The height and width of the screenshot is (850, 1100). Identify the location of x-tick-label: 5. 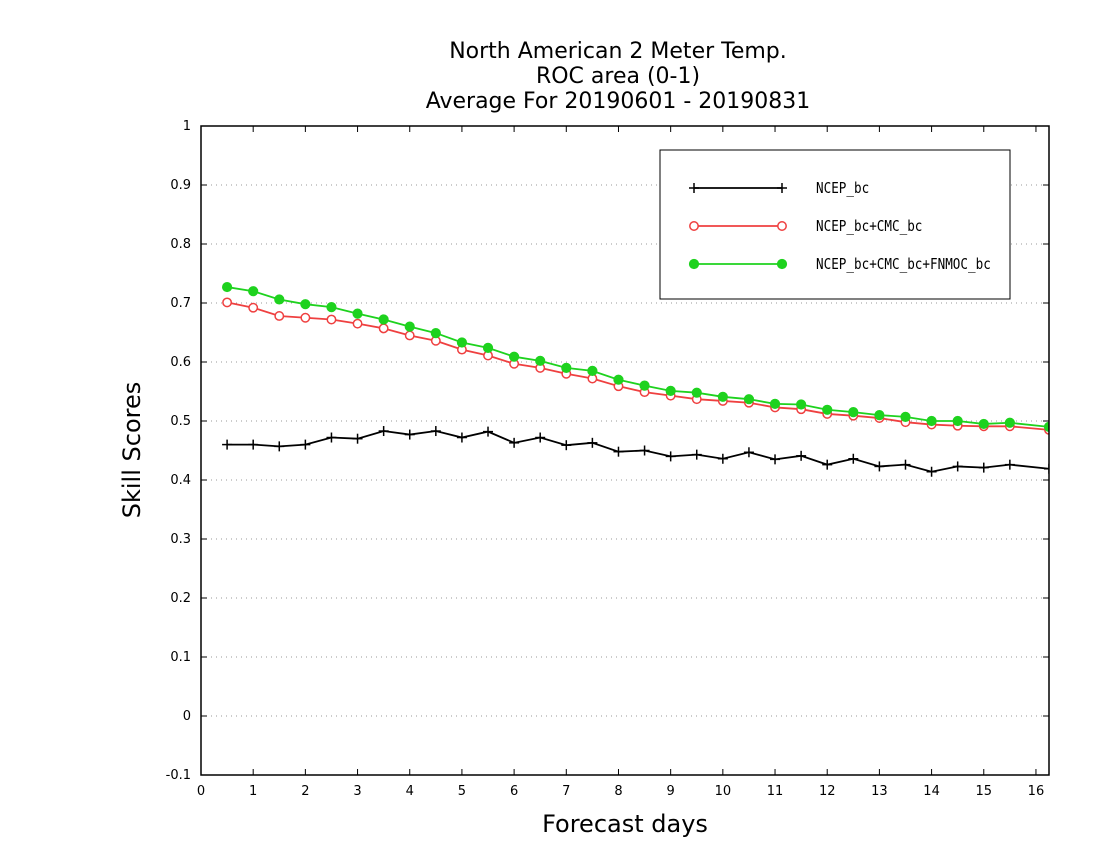
(462, 791).